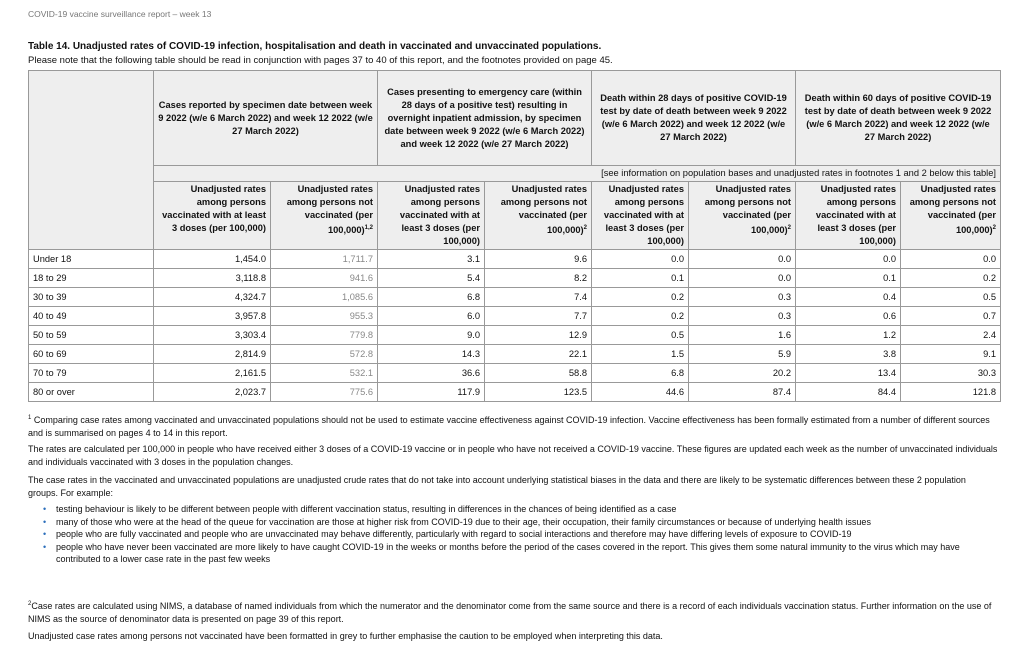  What do you see at coordinates (848, 354) in the screenshot?
I see `rate-cell: 3.8` at bounding box center [848, 354].